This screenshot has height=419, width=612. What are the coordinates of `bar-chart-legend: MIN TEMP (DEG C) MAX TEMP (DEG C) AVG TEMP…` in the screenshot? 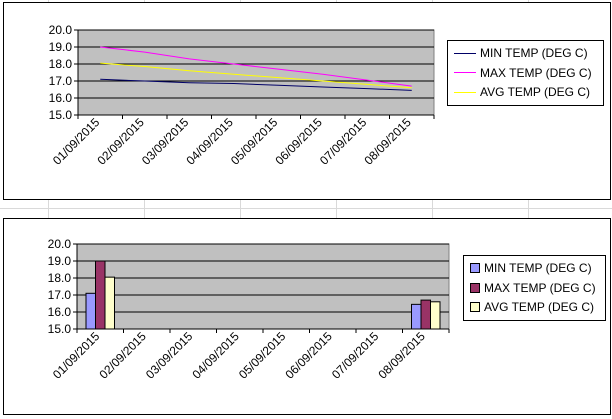 It's located at (534, 288).